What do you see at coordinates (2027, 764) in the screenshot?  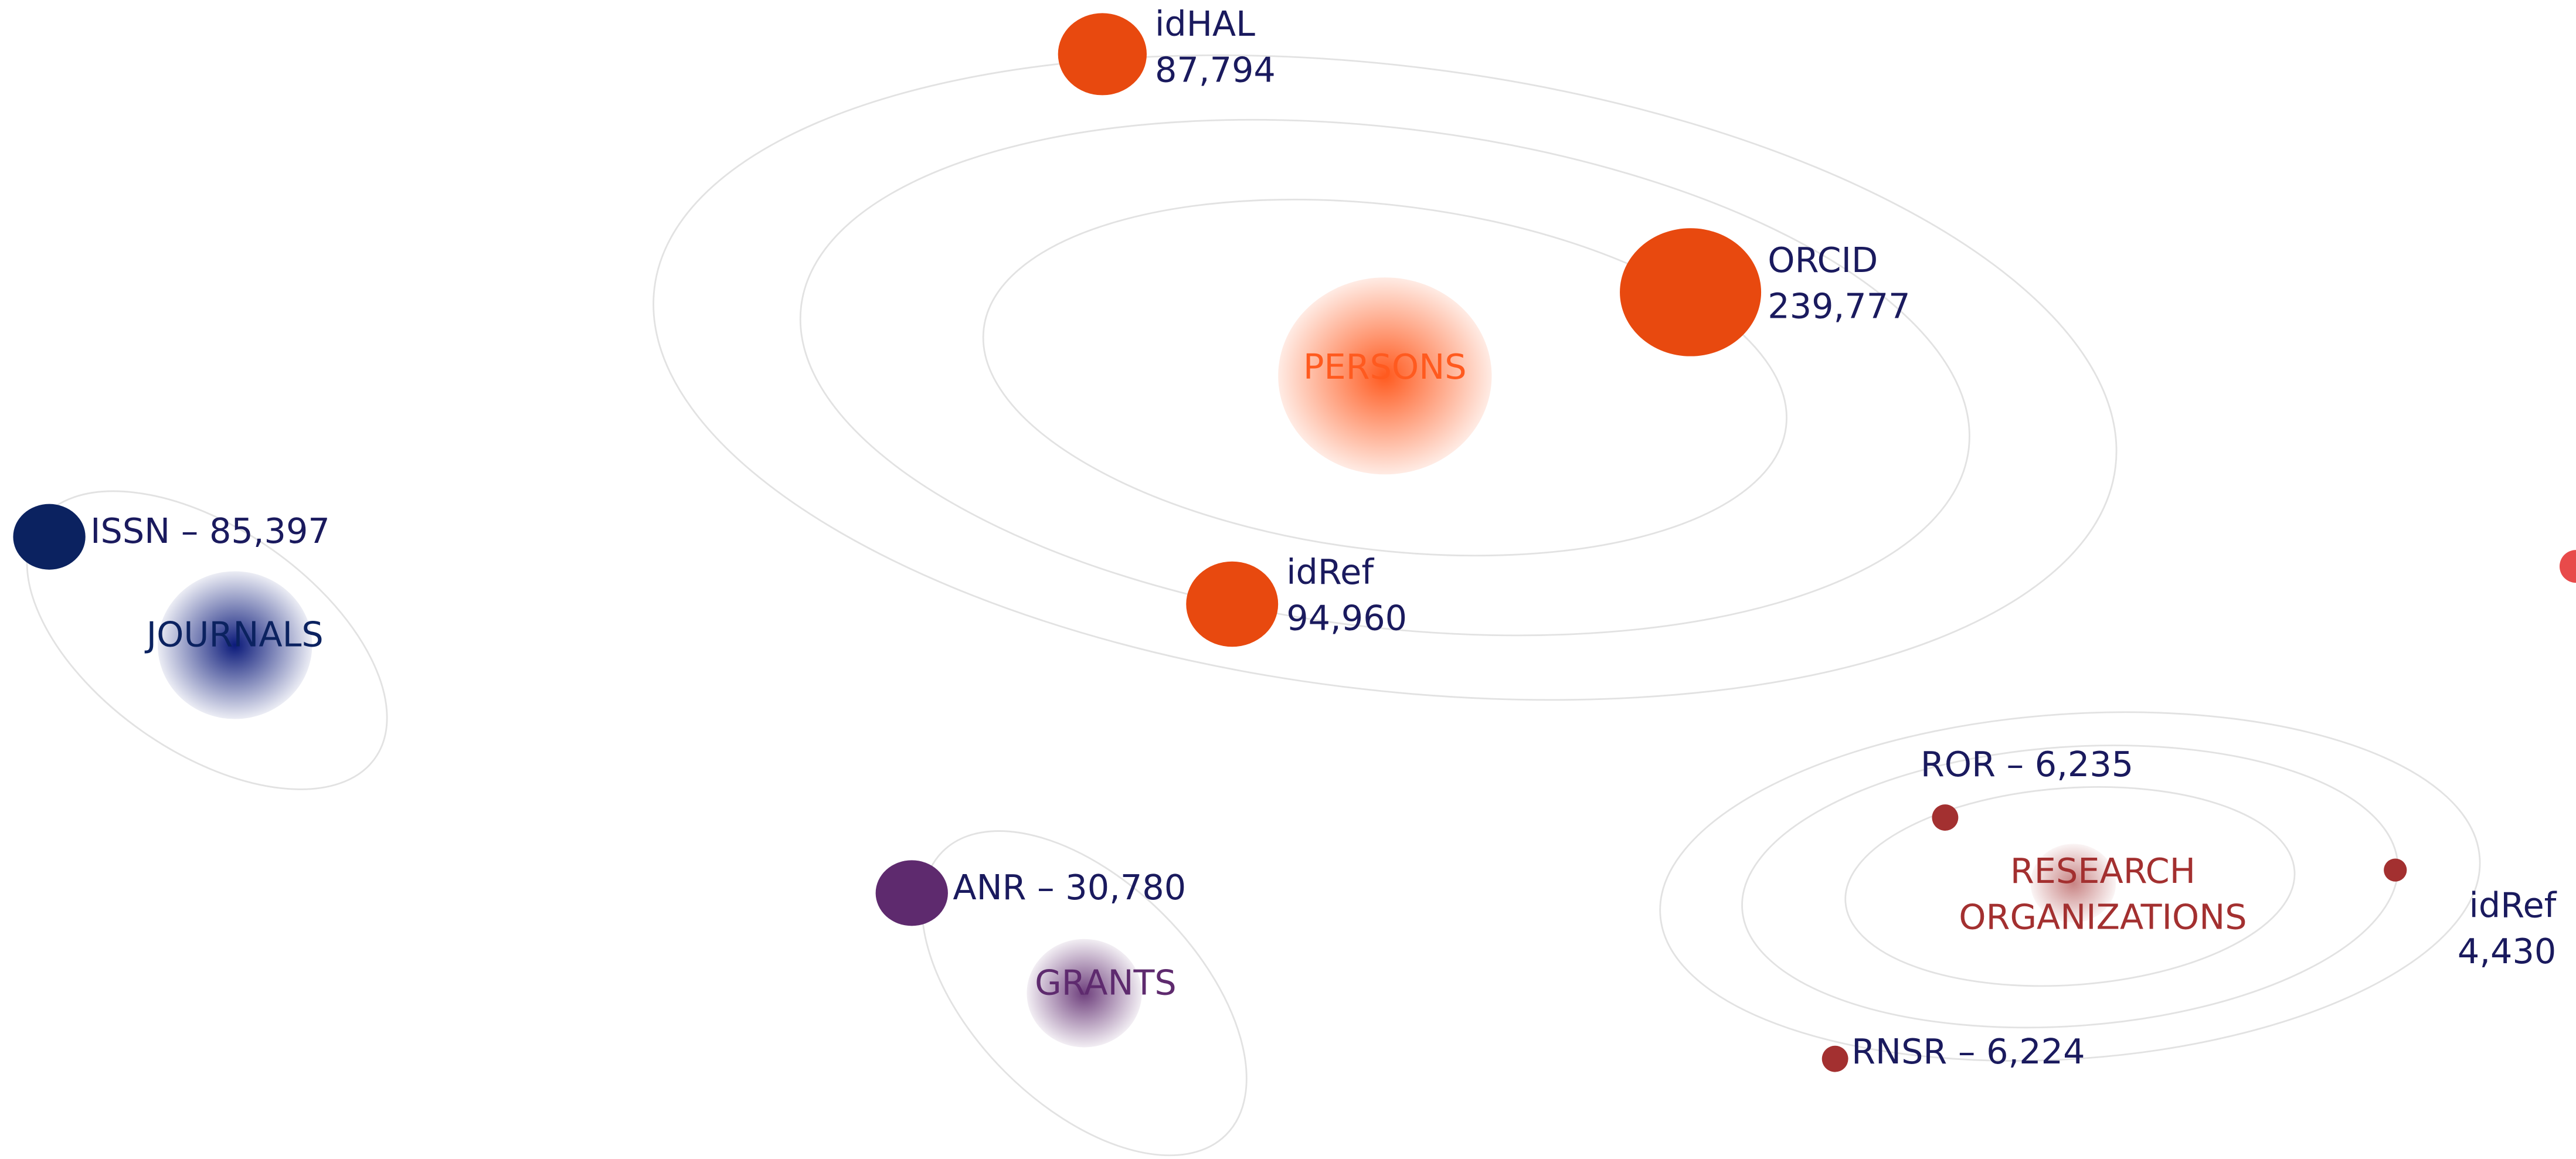 I see `identifier-label: ROR – 6,235` at bounding box center [2027, 764].